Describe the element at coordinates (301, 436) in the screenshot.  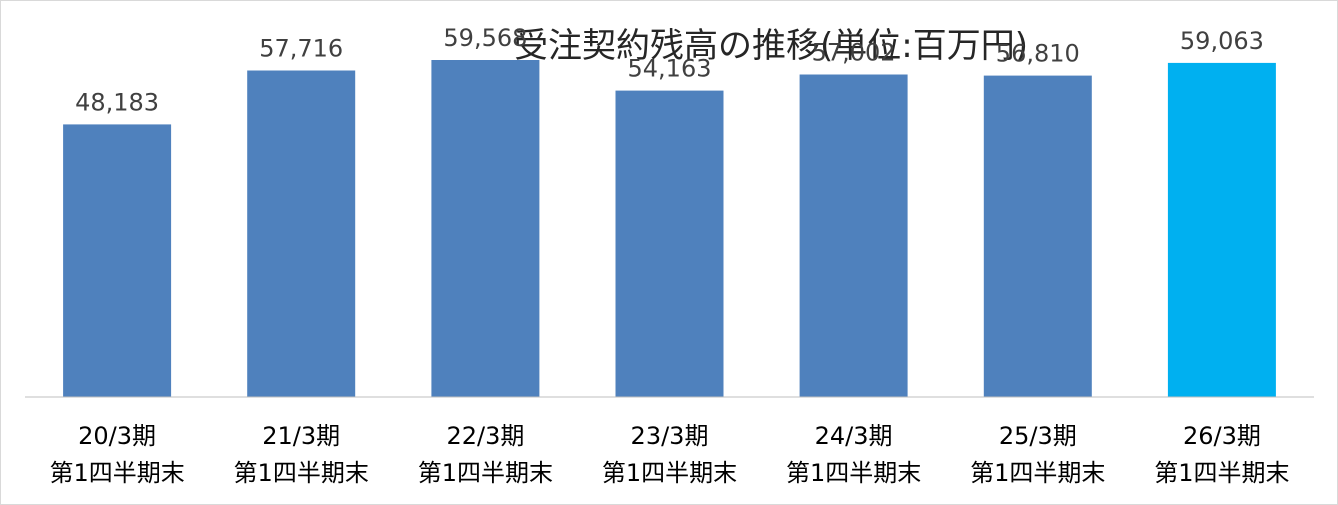
I see `category-label-2-line-1: 21/3期` at that location.